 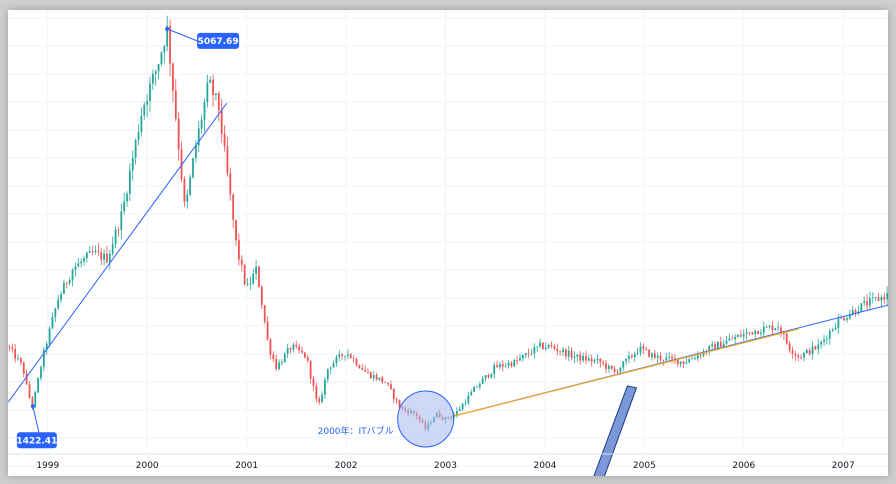 What do you see at coordinates (426, 419) in the screenshot?
I see `highlight-circle` at bounding box center [426, 419].